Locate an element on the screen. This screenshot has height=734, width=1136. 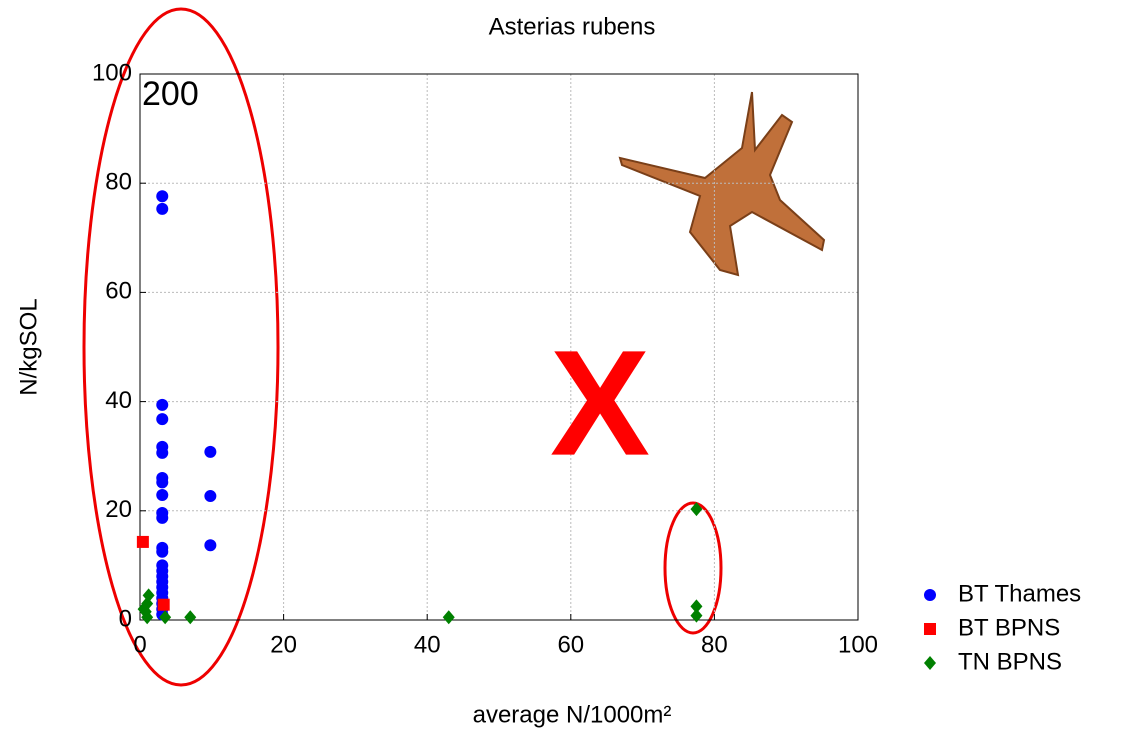
y-tick-label: 20 is located at coordinates (118, 509).